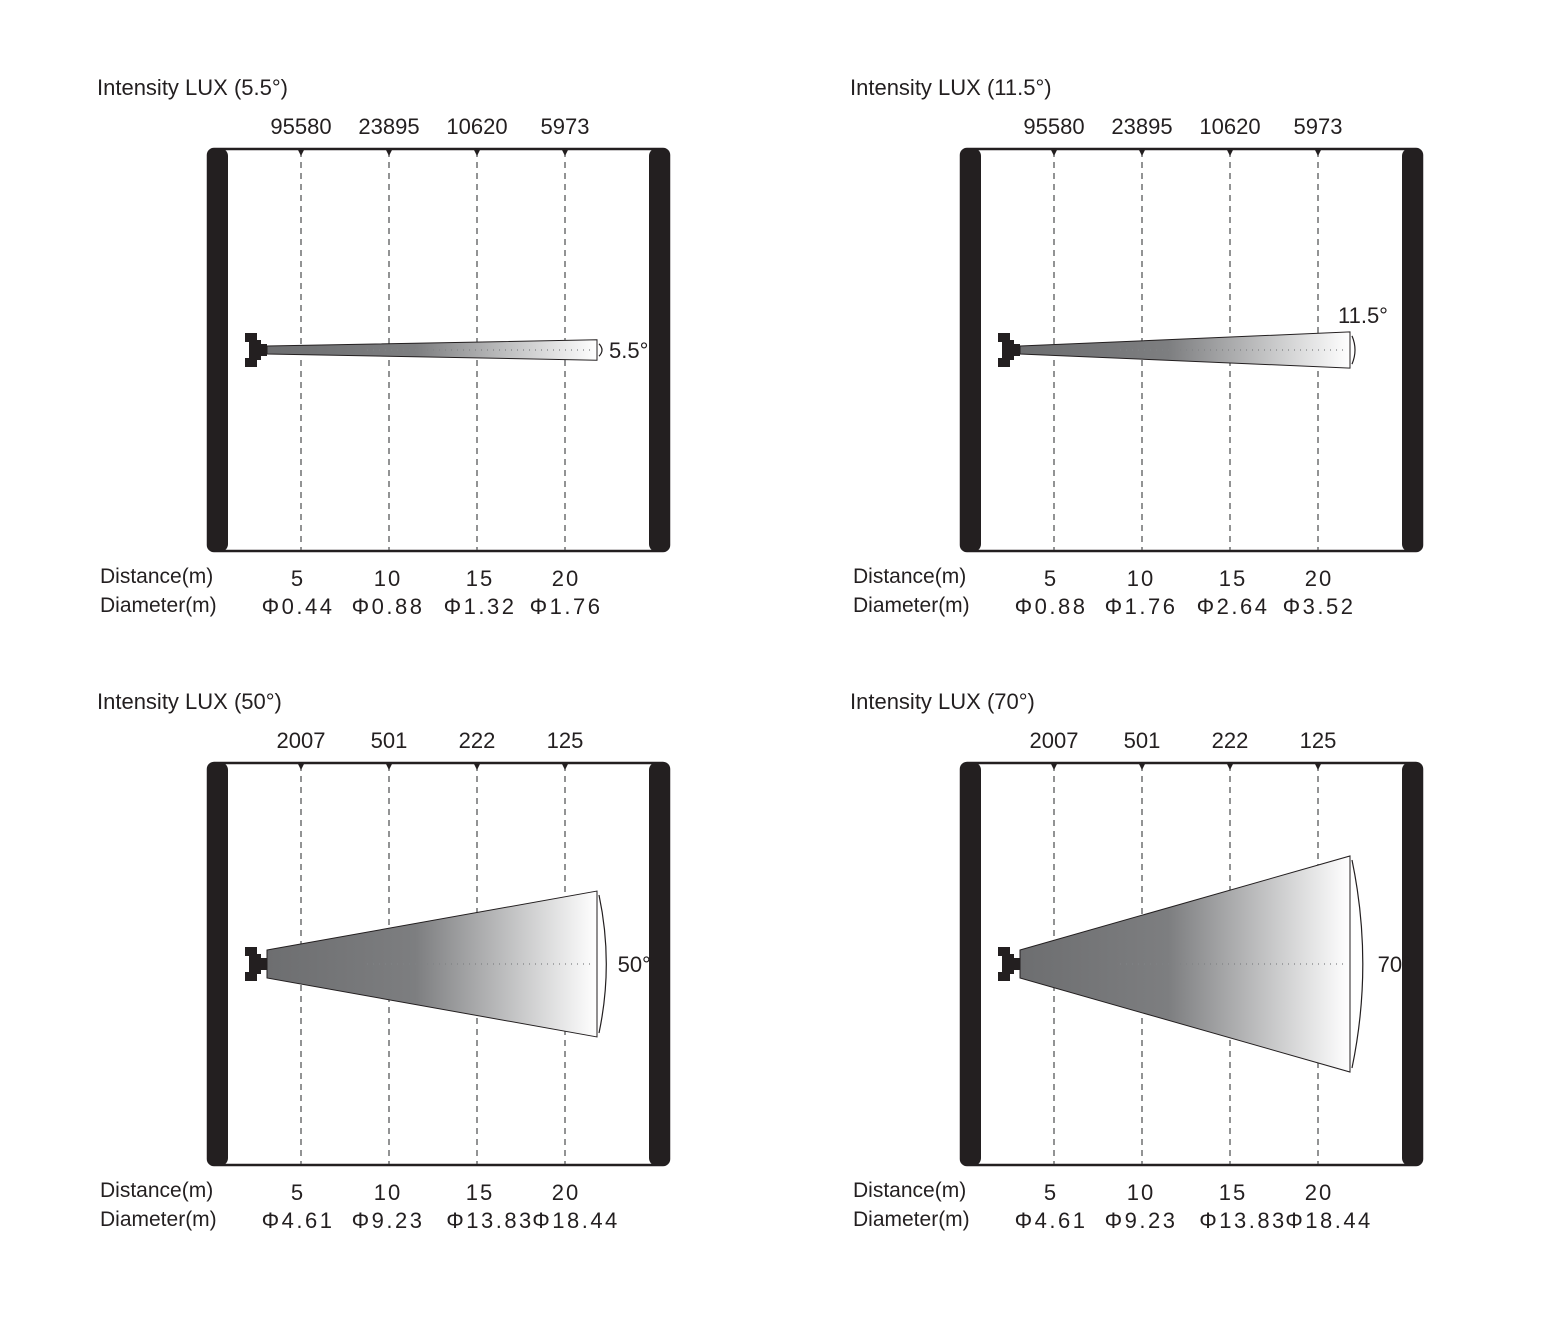 This screenshot has height=1322, width=1561. Describe the element at coordinates (942, 701) in the screenshot. I see `panel-title: Intensity LUX (70°)` at that location.